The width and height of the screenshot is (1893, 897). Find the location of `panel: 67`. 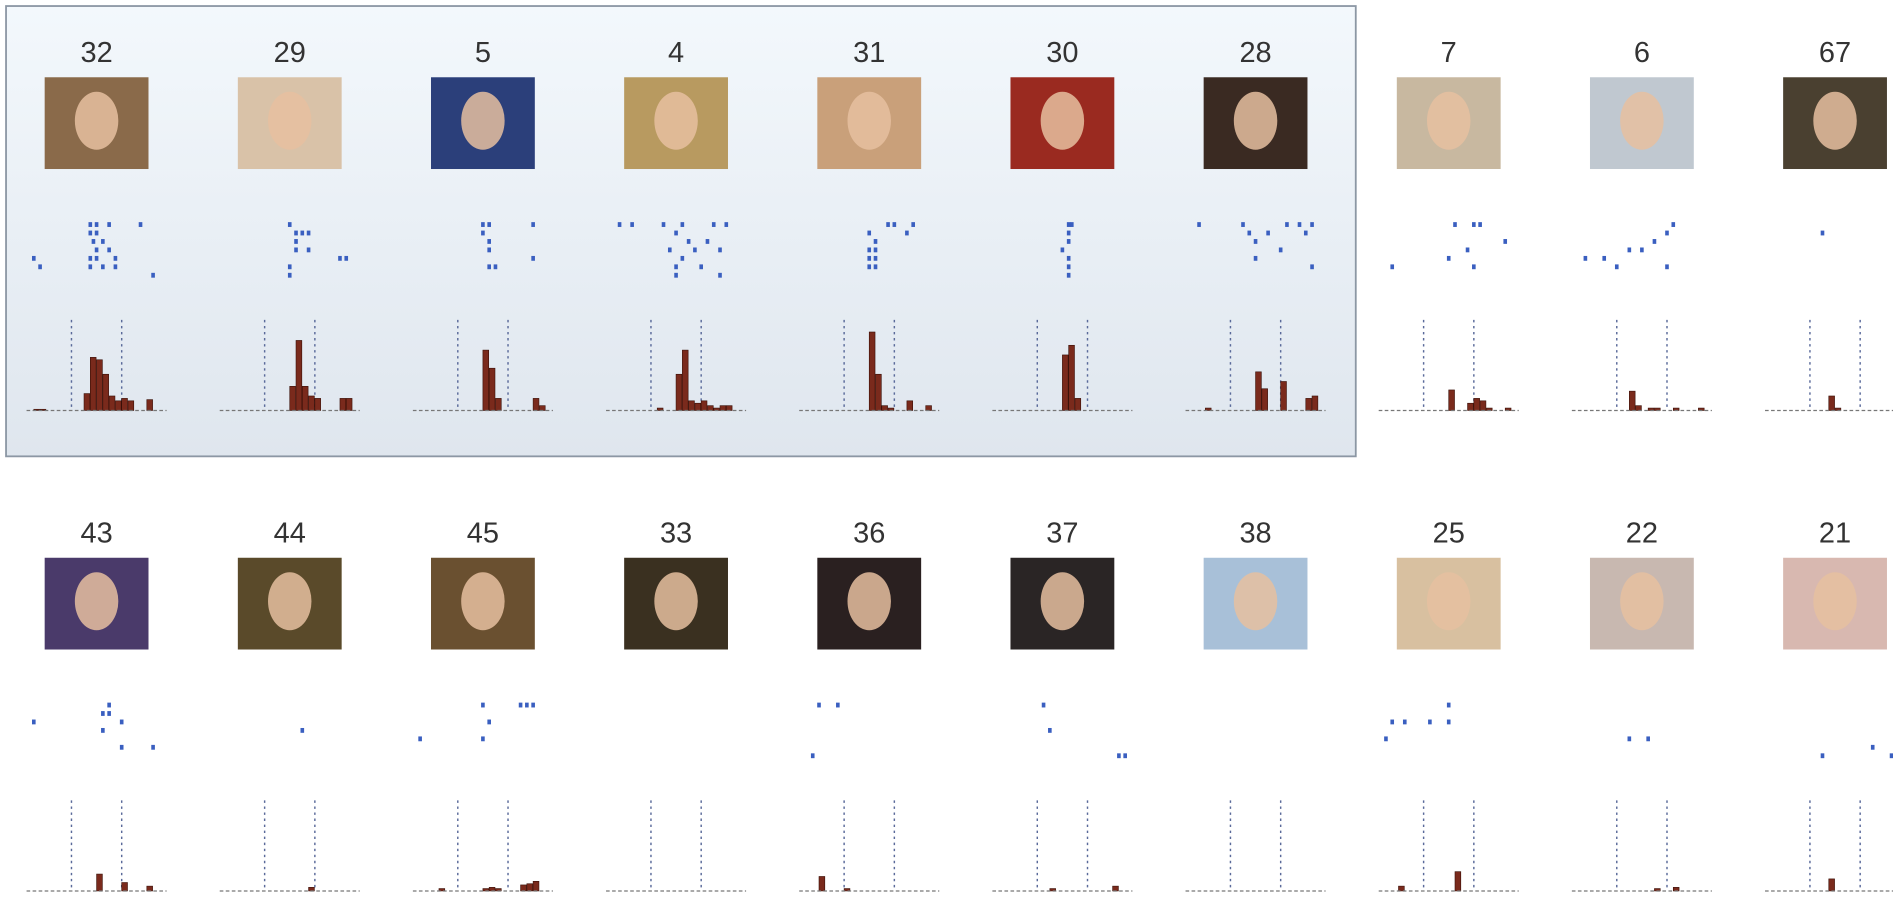

panel: 67 is located at coordinates (1829, 224).